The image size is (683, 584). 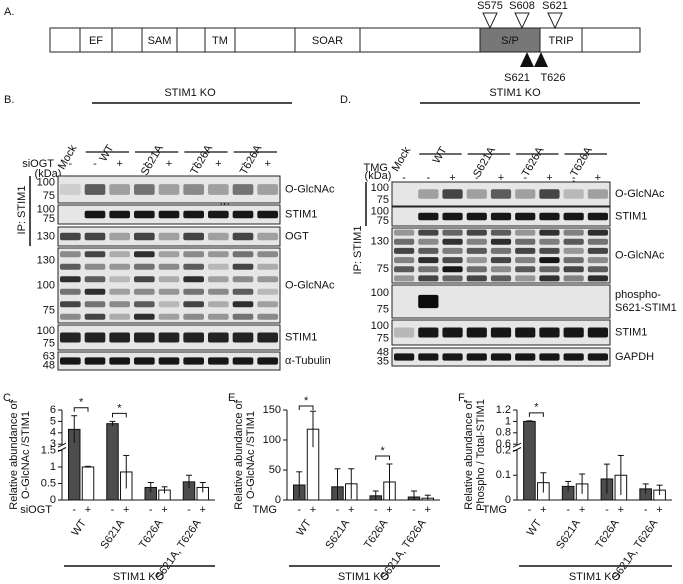 What do you see at coordinates (383, 200) in the screenshot?
I see `mw-marker: 75` at bounding box center [383, 200].